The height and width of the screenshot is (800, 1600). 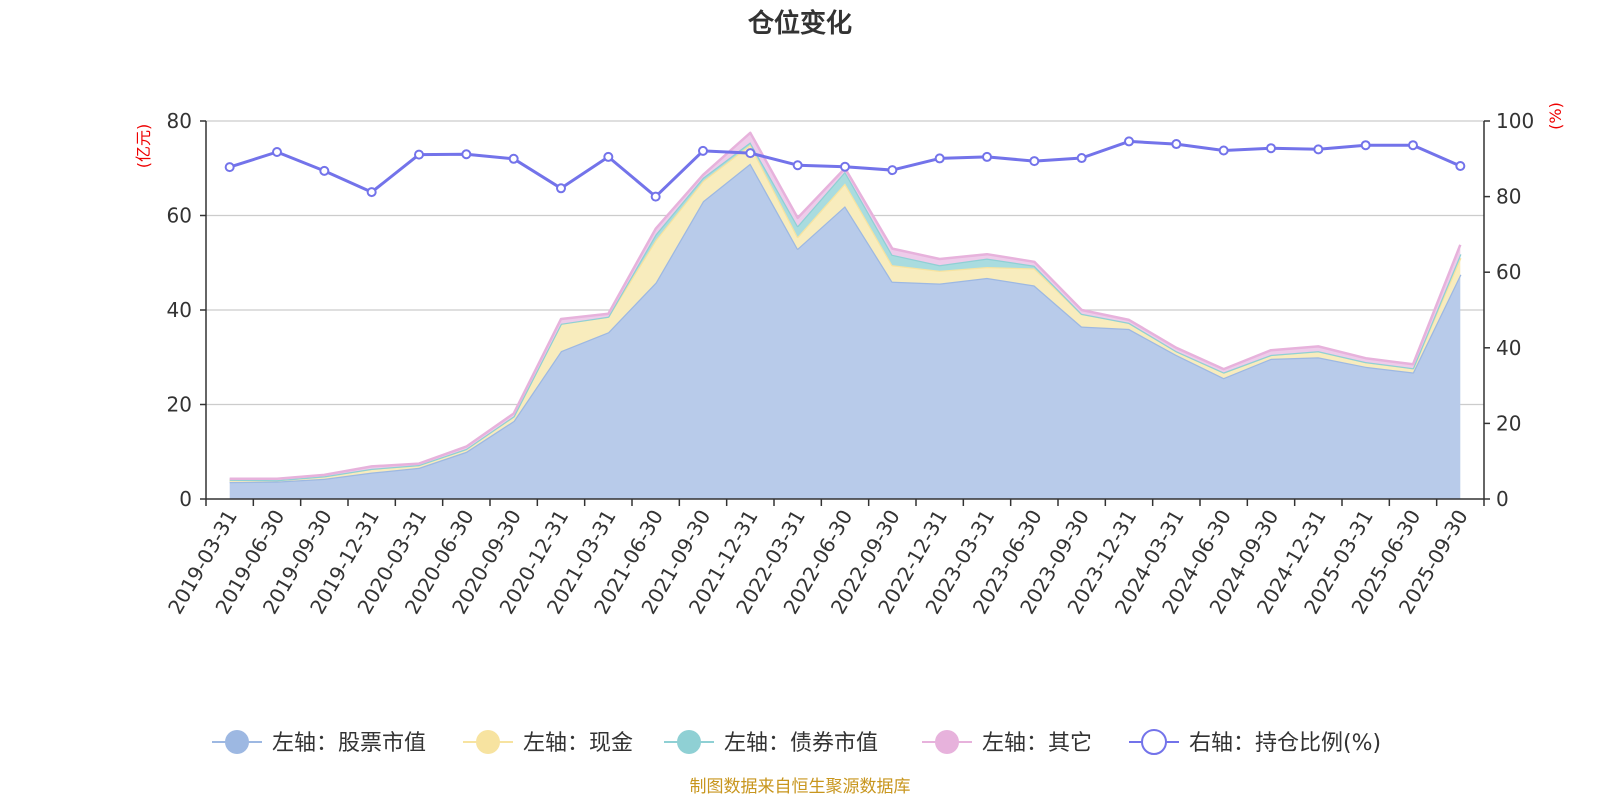 What do you see at coordinates (143, 146) in the screenshot?
I see `left-axis-unit: (亿元)` at bounding box center [143, 146].